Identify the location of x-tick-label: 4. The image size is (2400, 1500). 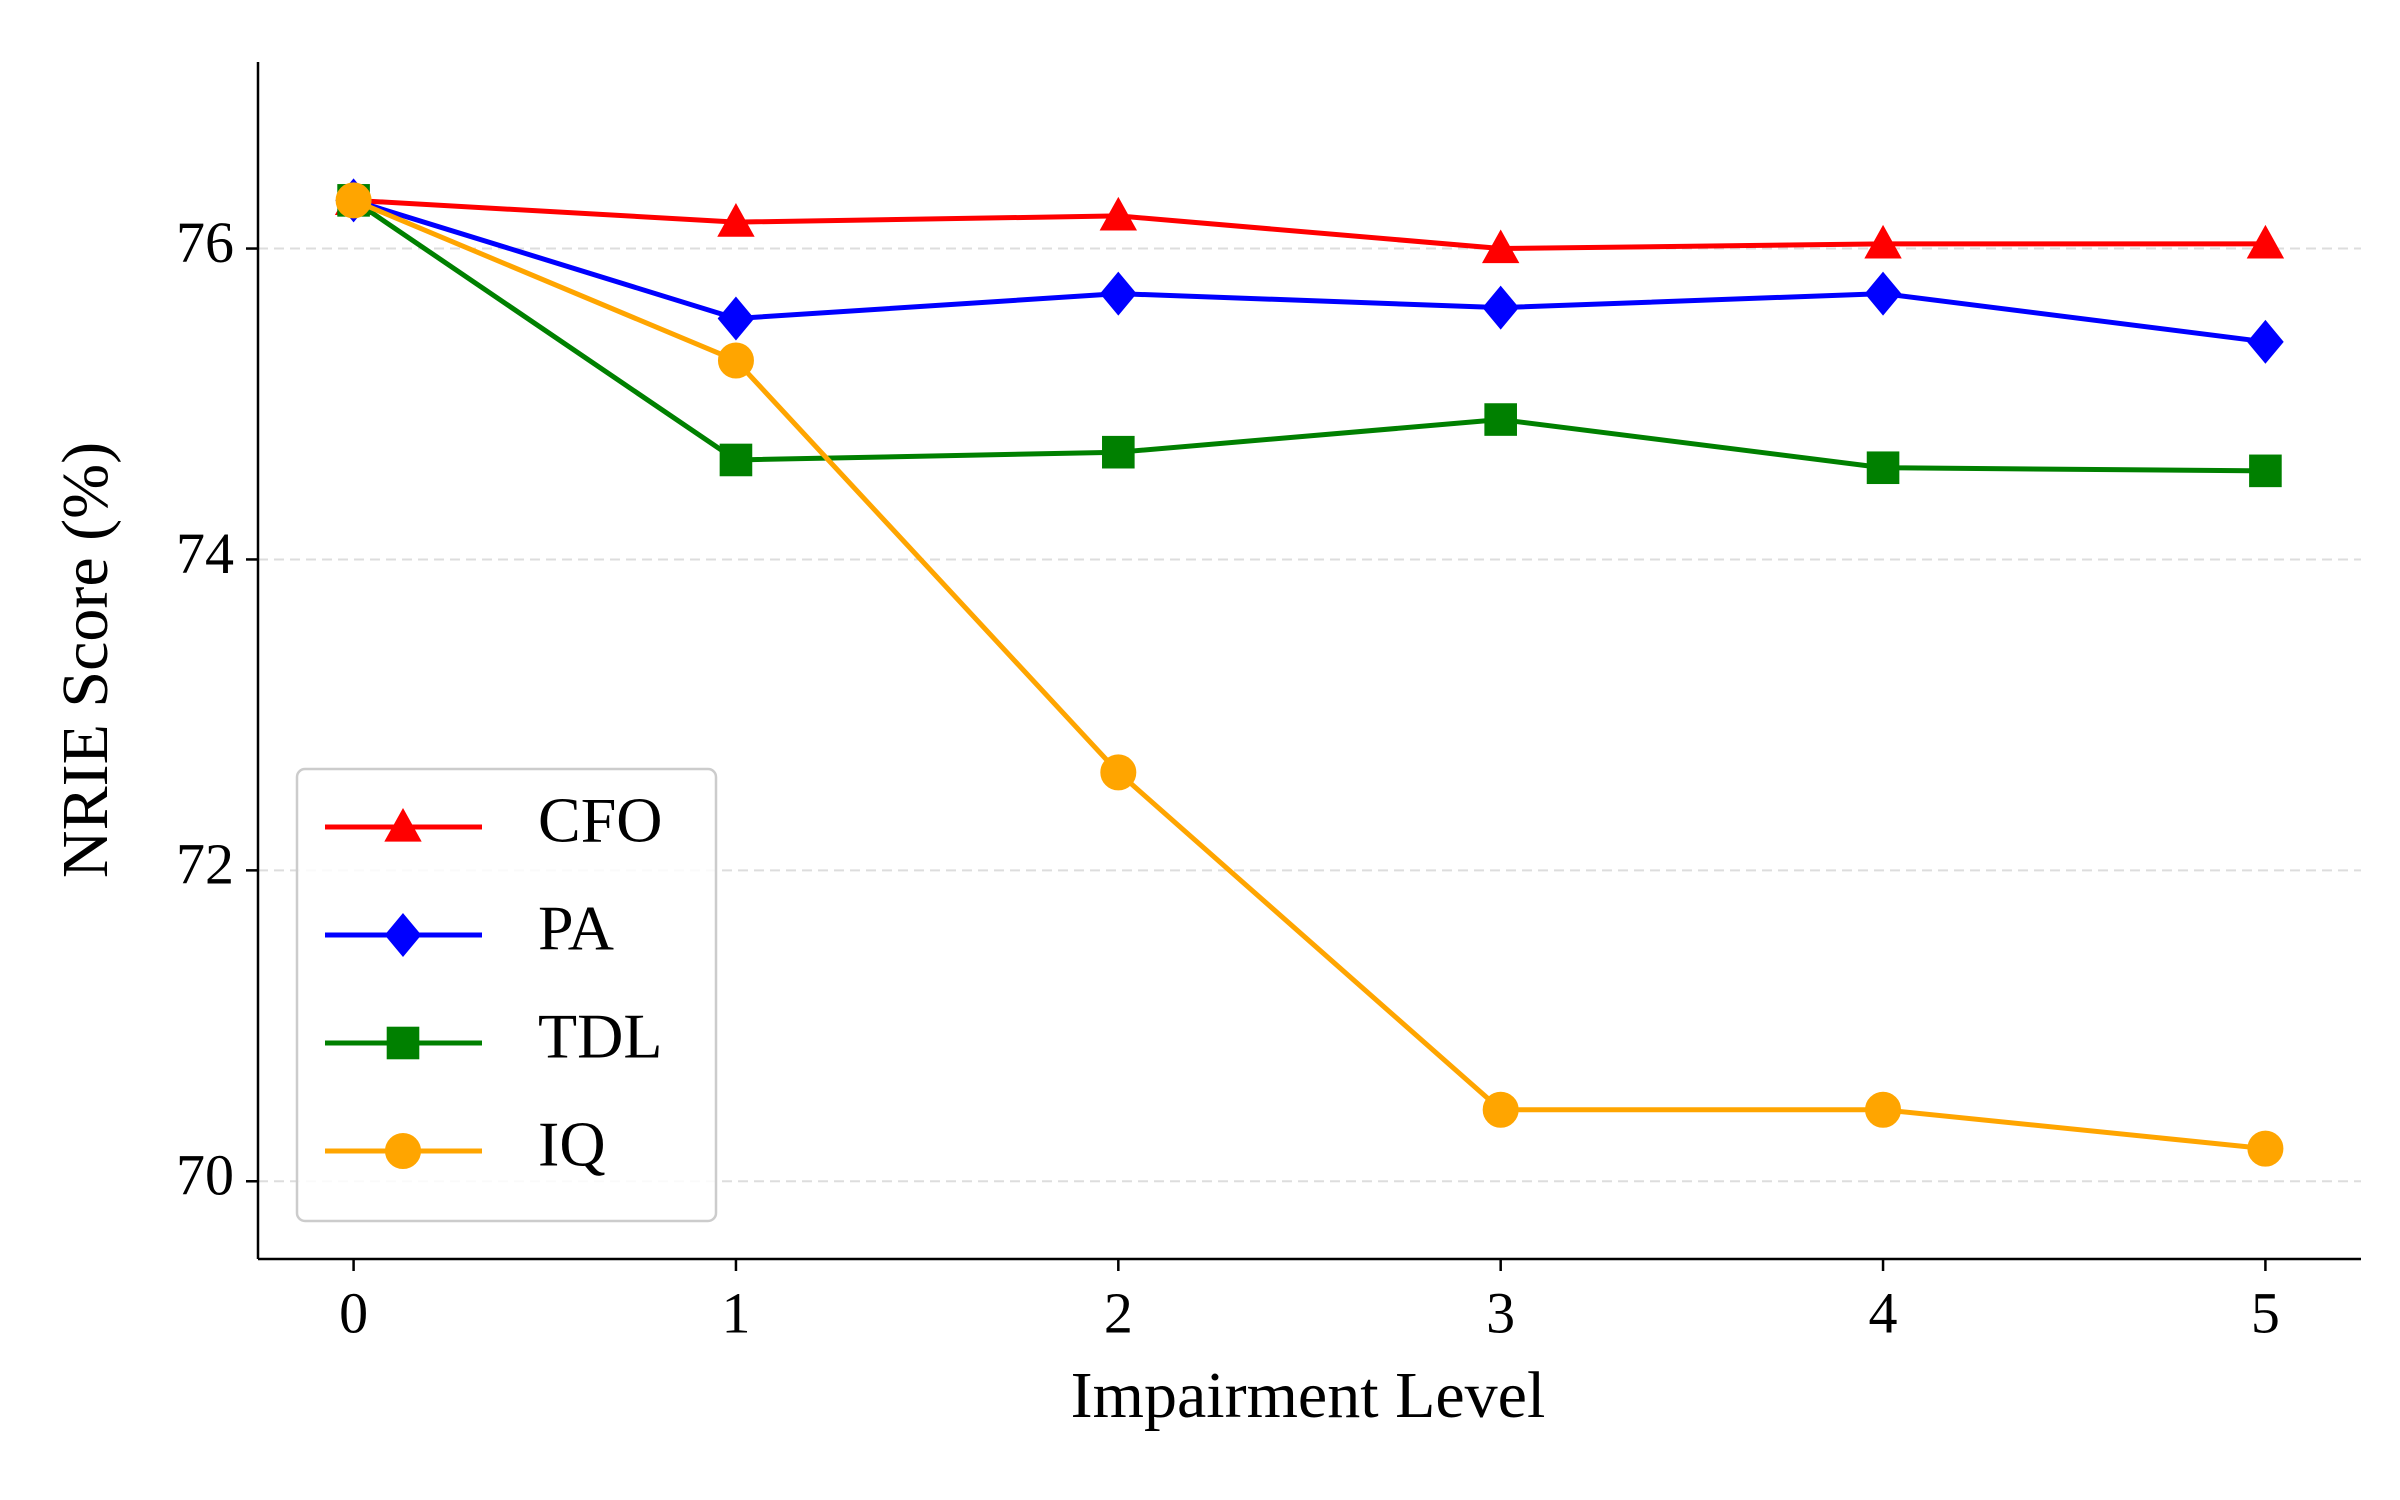
(1883, 1312).